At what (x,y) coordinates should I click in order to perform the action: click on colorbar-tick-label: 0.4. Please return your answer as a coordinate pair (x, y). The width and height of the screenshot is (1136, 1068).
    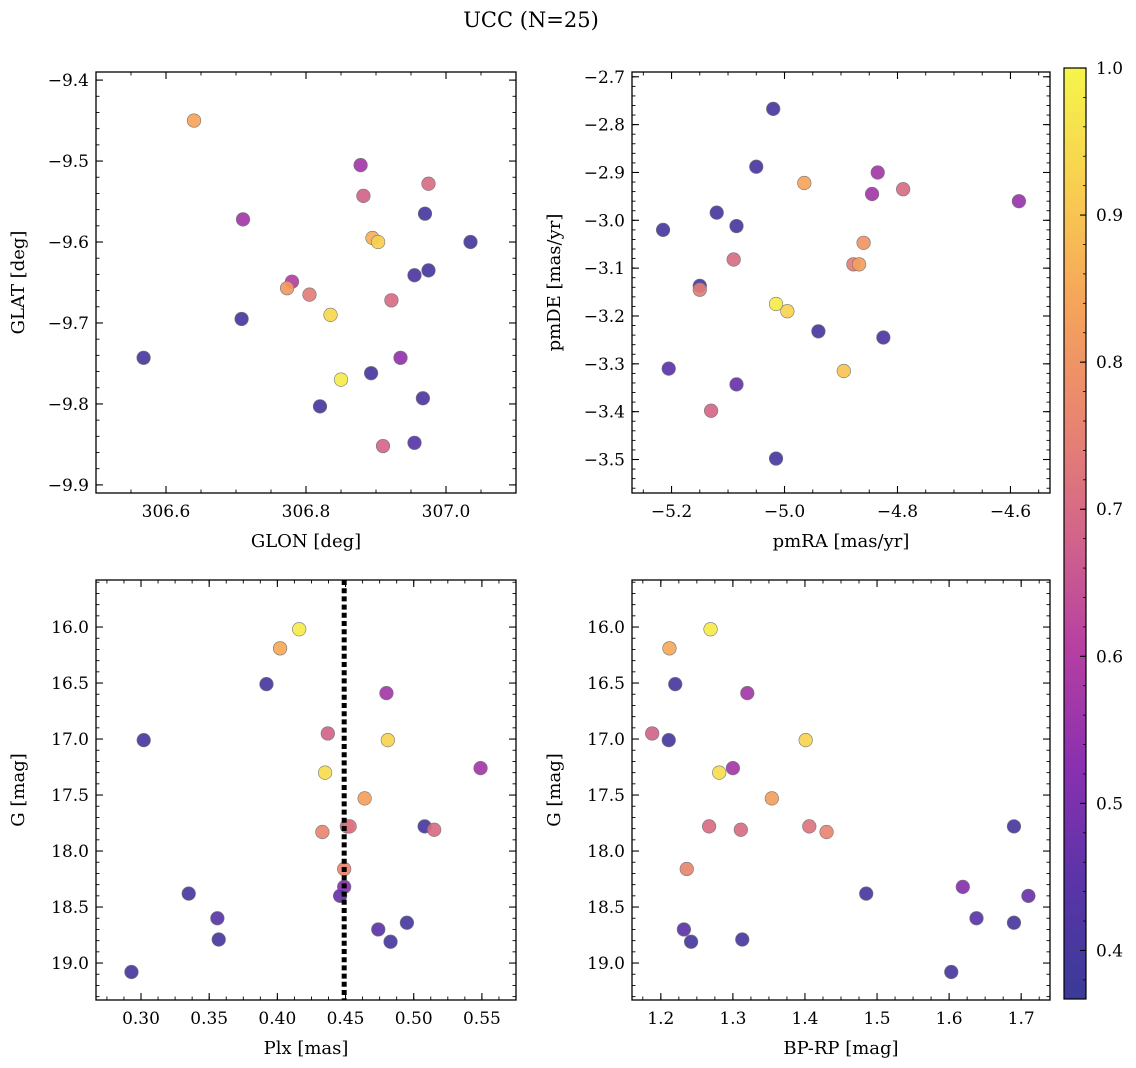
    Looking at the image, I should click on (1109, 951).